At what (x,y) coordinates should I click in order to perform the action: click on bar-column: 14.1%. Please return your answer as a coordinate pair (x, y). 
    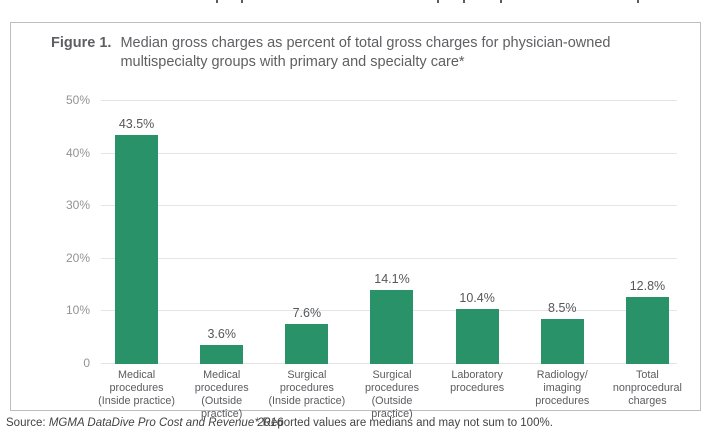
    Looking at the image, I should click on (391, 232).